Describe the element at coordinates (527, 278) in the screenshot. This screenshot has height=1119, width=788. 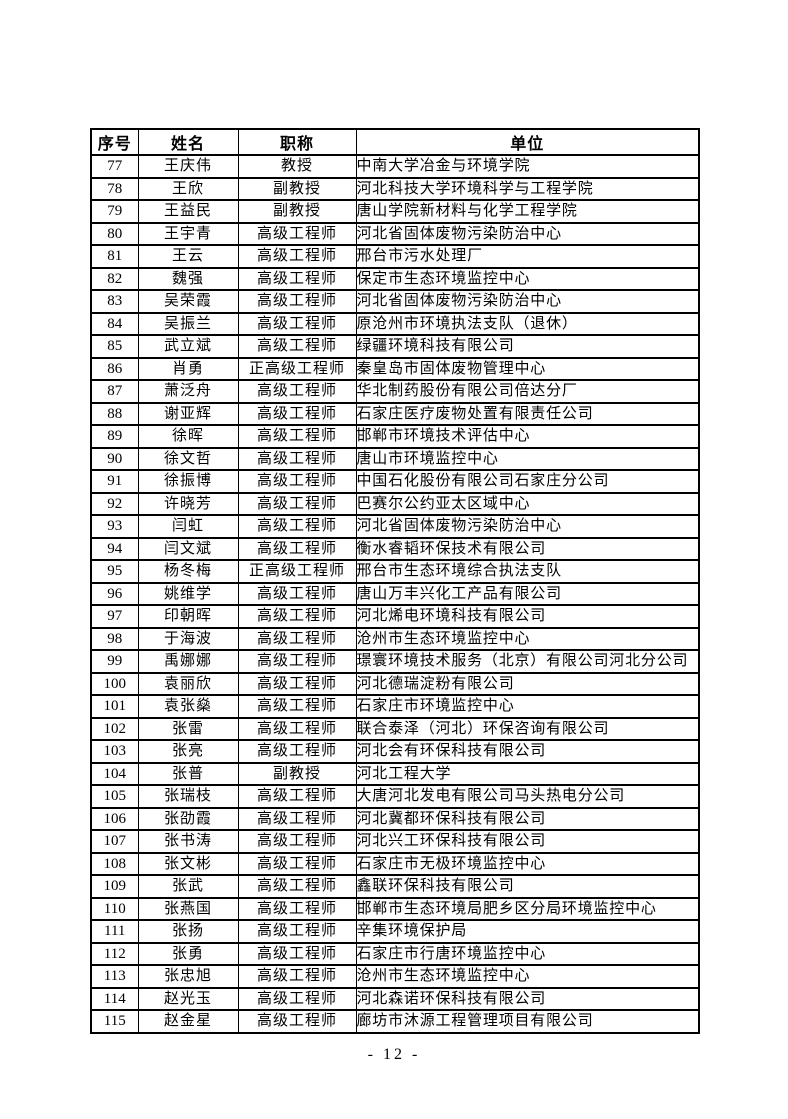
I see `cell-unit: 保定市生态环境监控中心` at that location.